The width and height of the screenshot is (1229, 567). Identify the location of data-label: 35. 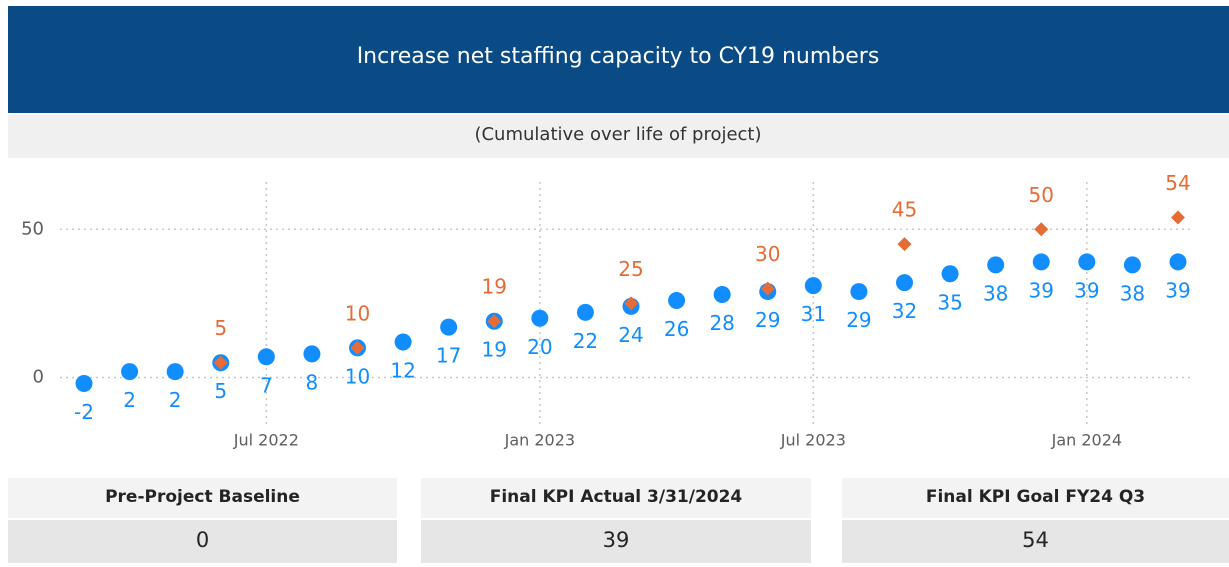
(949, 302).